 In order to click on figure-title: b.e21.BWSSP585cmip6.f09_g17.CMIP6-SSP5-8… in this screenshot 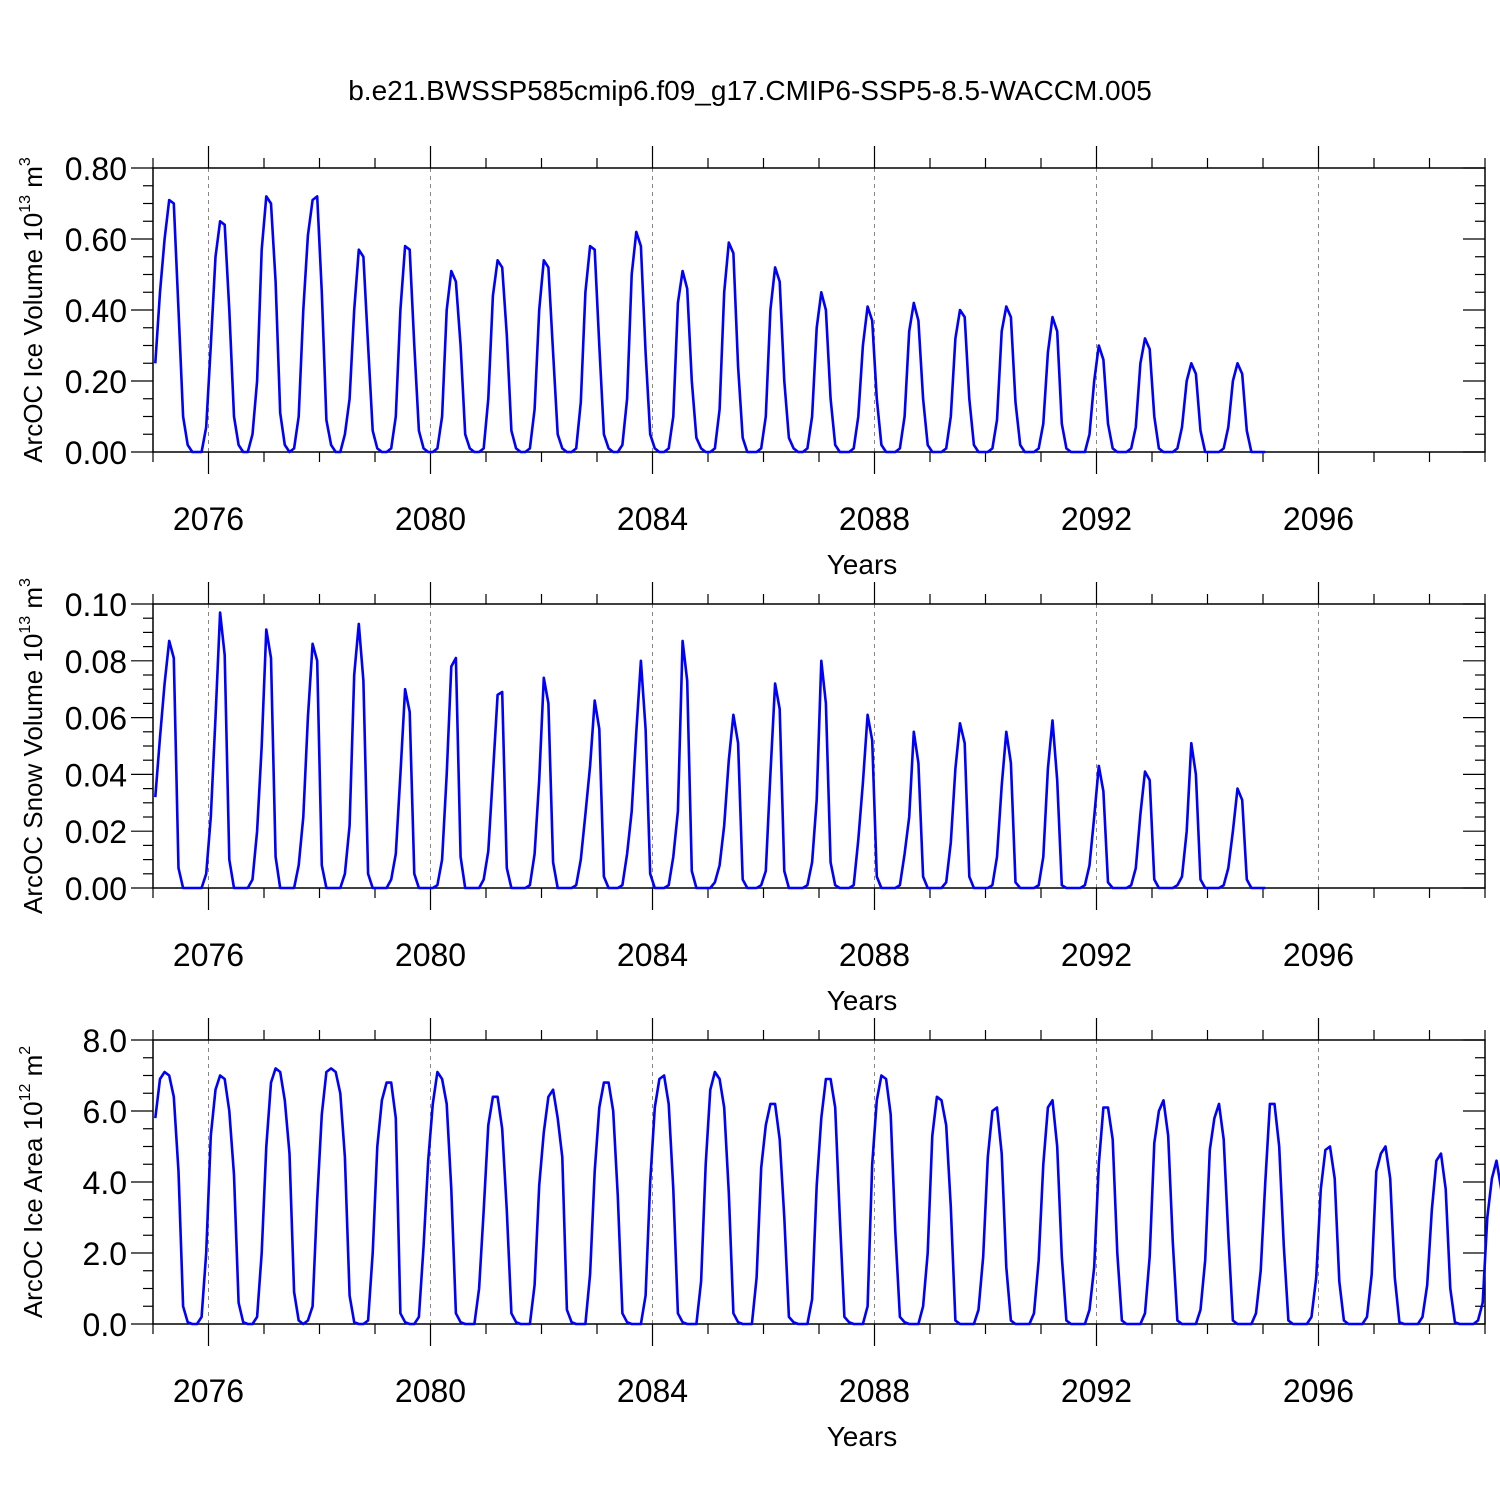, I will do `click(750, 90)`.